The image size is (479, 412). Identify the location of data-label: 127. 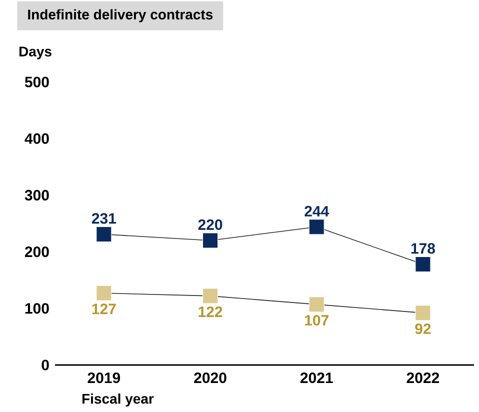
(104, 309).